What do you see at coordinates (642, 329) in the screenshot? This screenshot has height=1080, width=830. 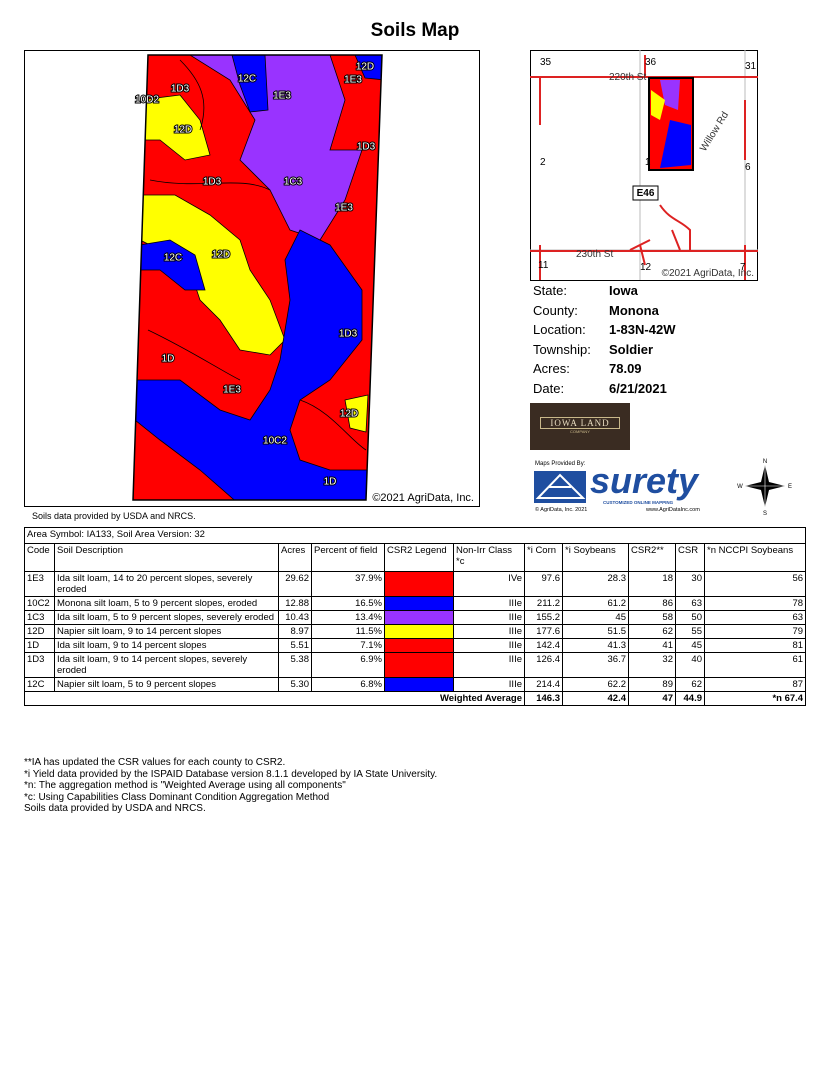 I see `info-value: 1-83N-42W` at bounding box center [642, 329].